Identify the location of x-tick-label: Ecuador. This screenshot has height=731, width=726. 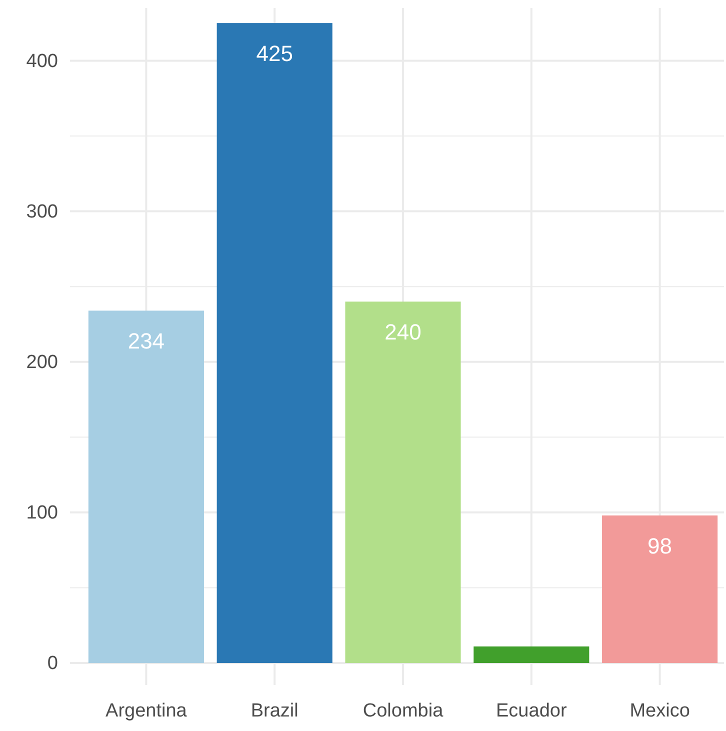
(532, 711).